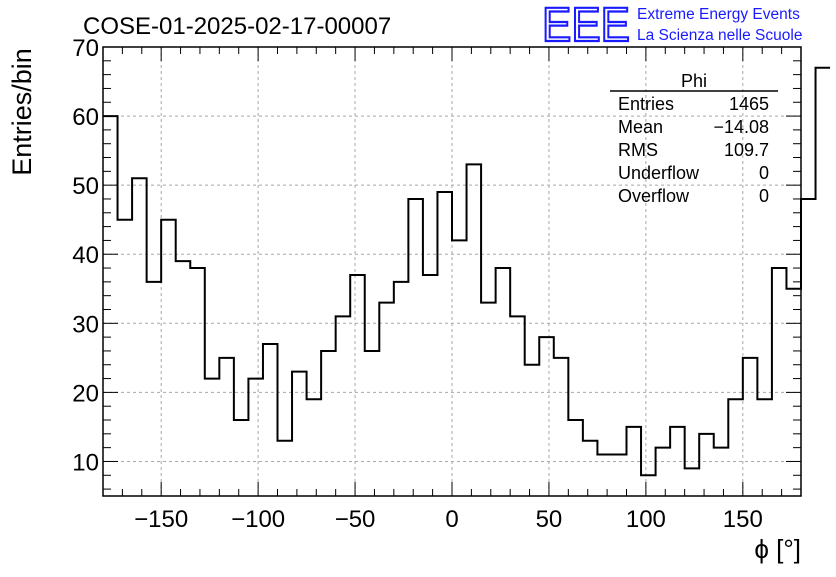  I want to click on stats-label: Underflow, so click(659, 173).